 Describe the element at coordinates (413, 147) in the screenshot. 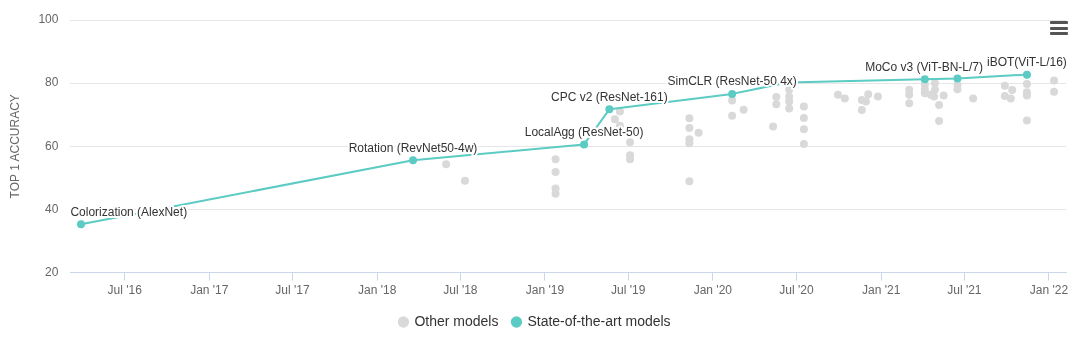

I see `annotation: Rotation (RevNet50-4w)` at that location.